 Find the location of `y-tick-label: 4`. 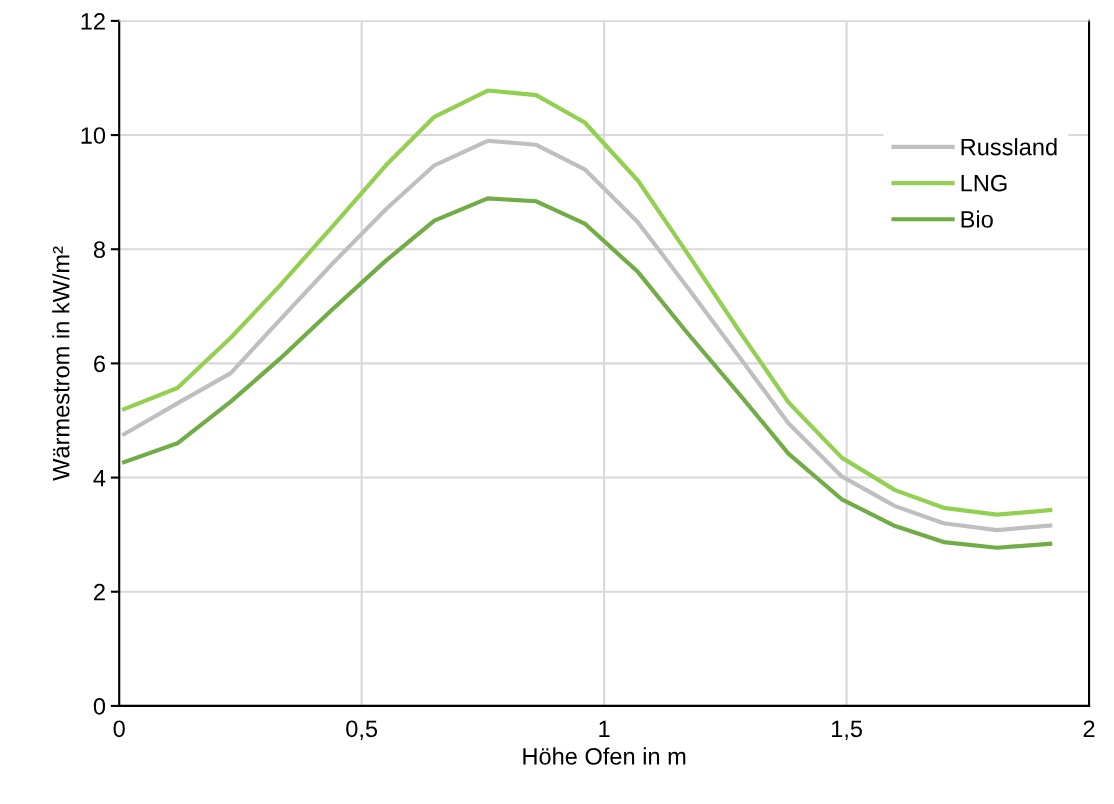

y-tick-label: 4 is located at coordinates (99, 478).